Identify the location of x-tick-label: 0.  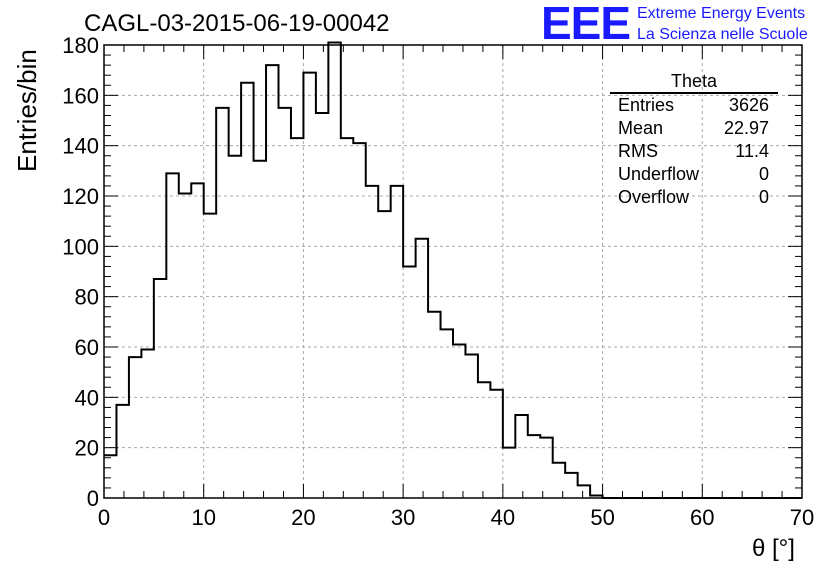
(104, 517).